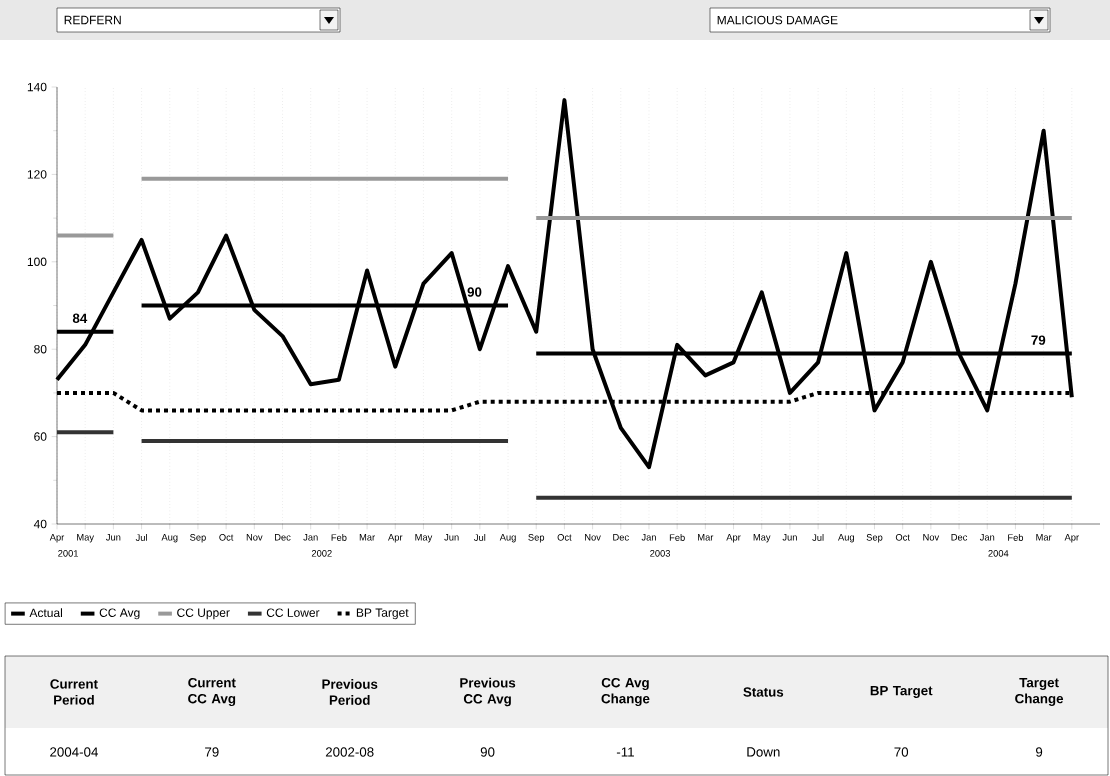 This screenshot has height=776, width=1110. What do you see at coordinates (68, 553) in the screenshot?
I see `text: 2001` at bounding box center [68, 553].